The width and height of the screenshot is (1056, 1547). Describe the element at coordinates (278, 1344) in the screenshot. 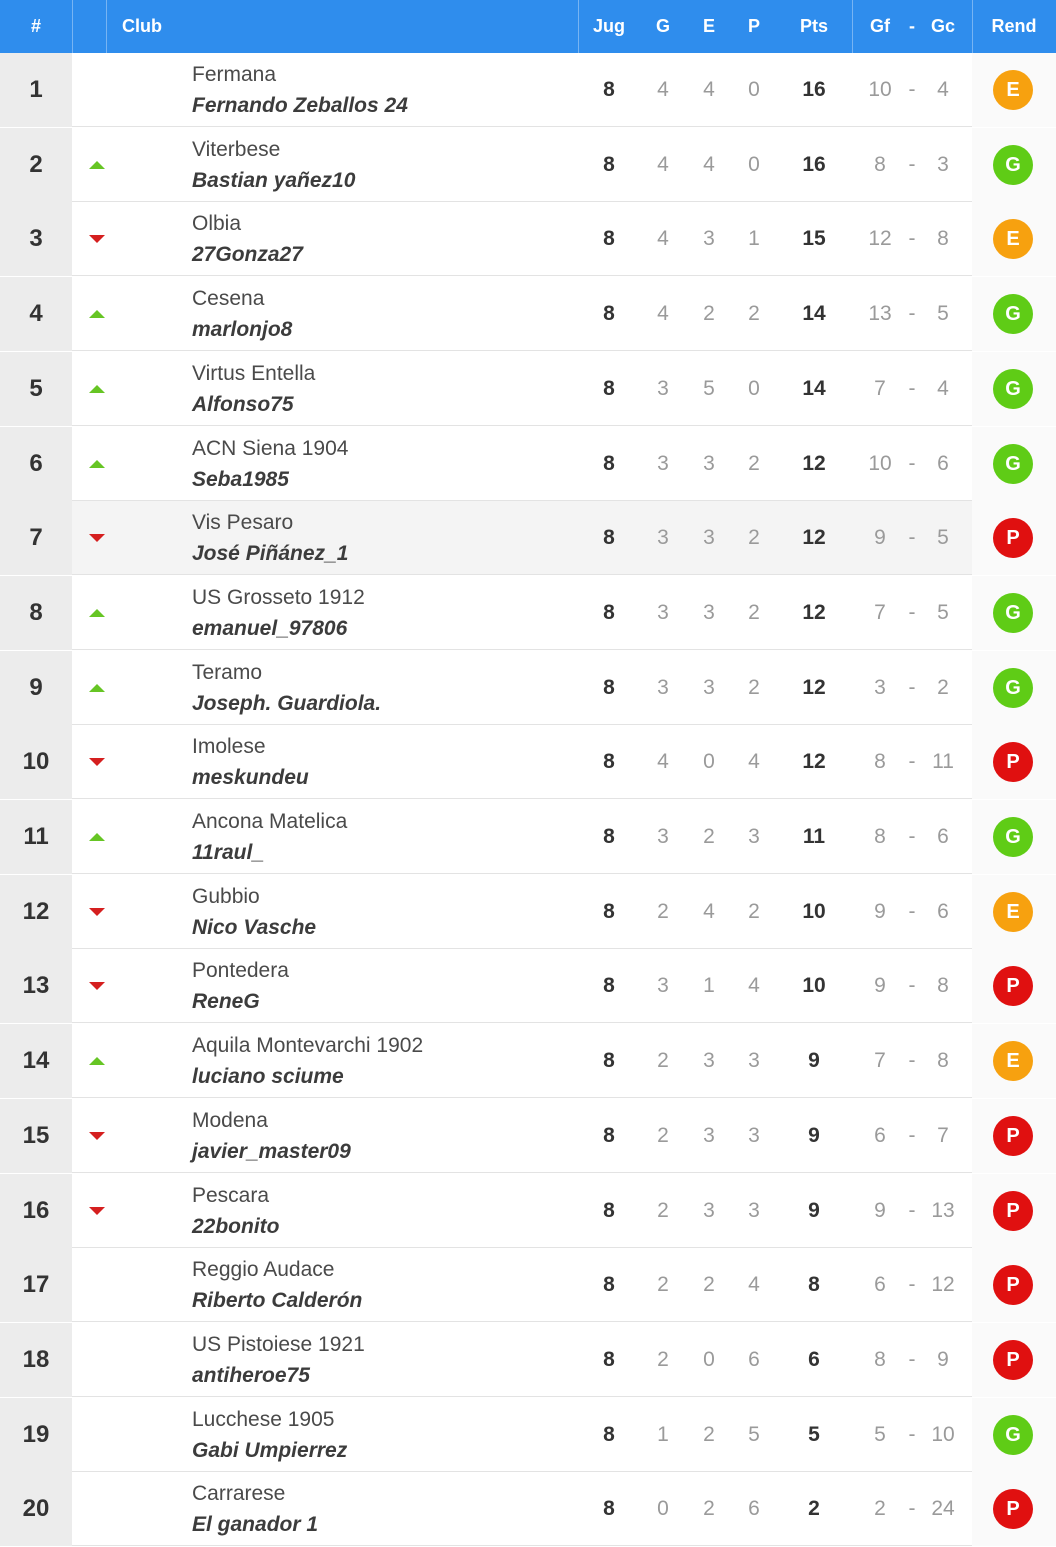

I see `club-name: US Pistoiese 1921` at that location.